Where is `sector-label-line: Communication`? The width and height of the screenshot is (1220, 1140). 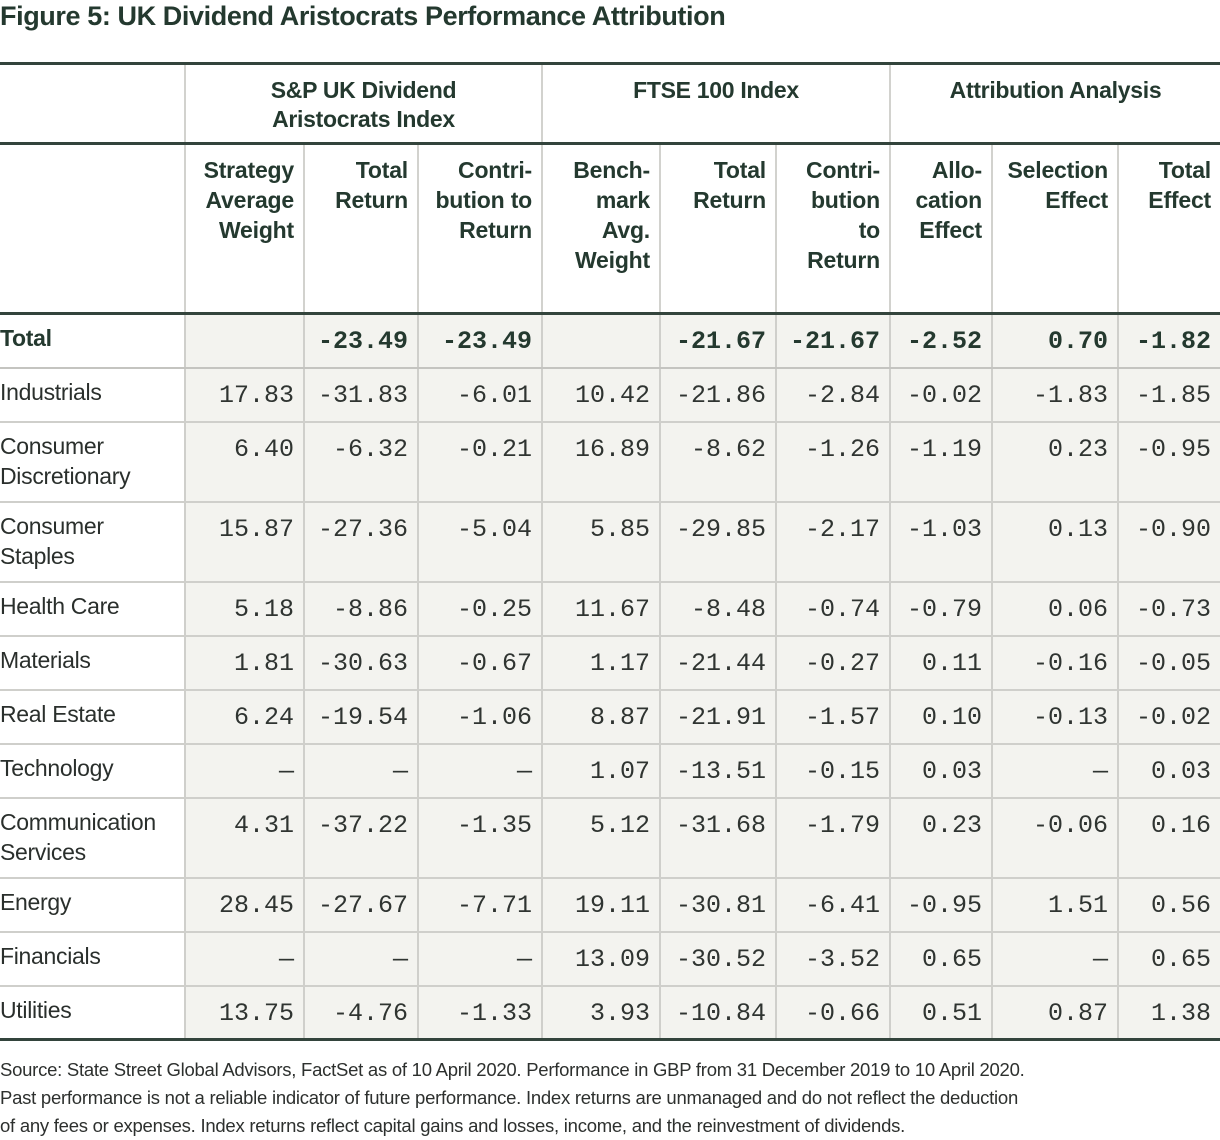 sector-label-line: Communication is located at coordinates (78, 821).